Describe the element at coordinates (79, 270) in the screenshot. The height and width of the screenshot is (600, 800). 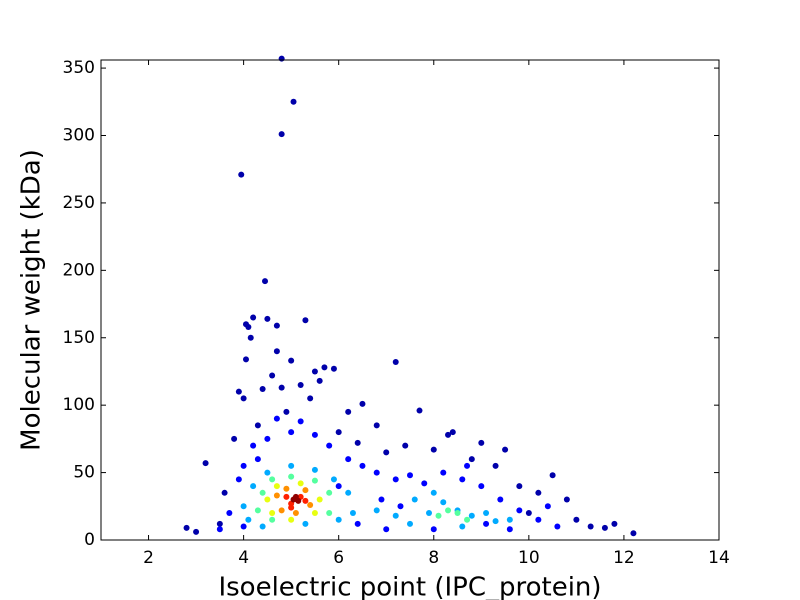
I see `y-tick-label: 200` at that location.